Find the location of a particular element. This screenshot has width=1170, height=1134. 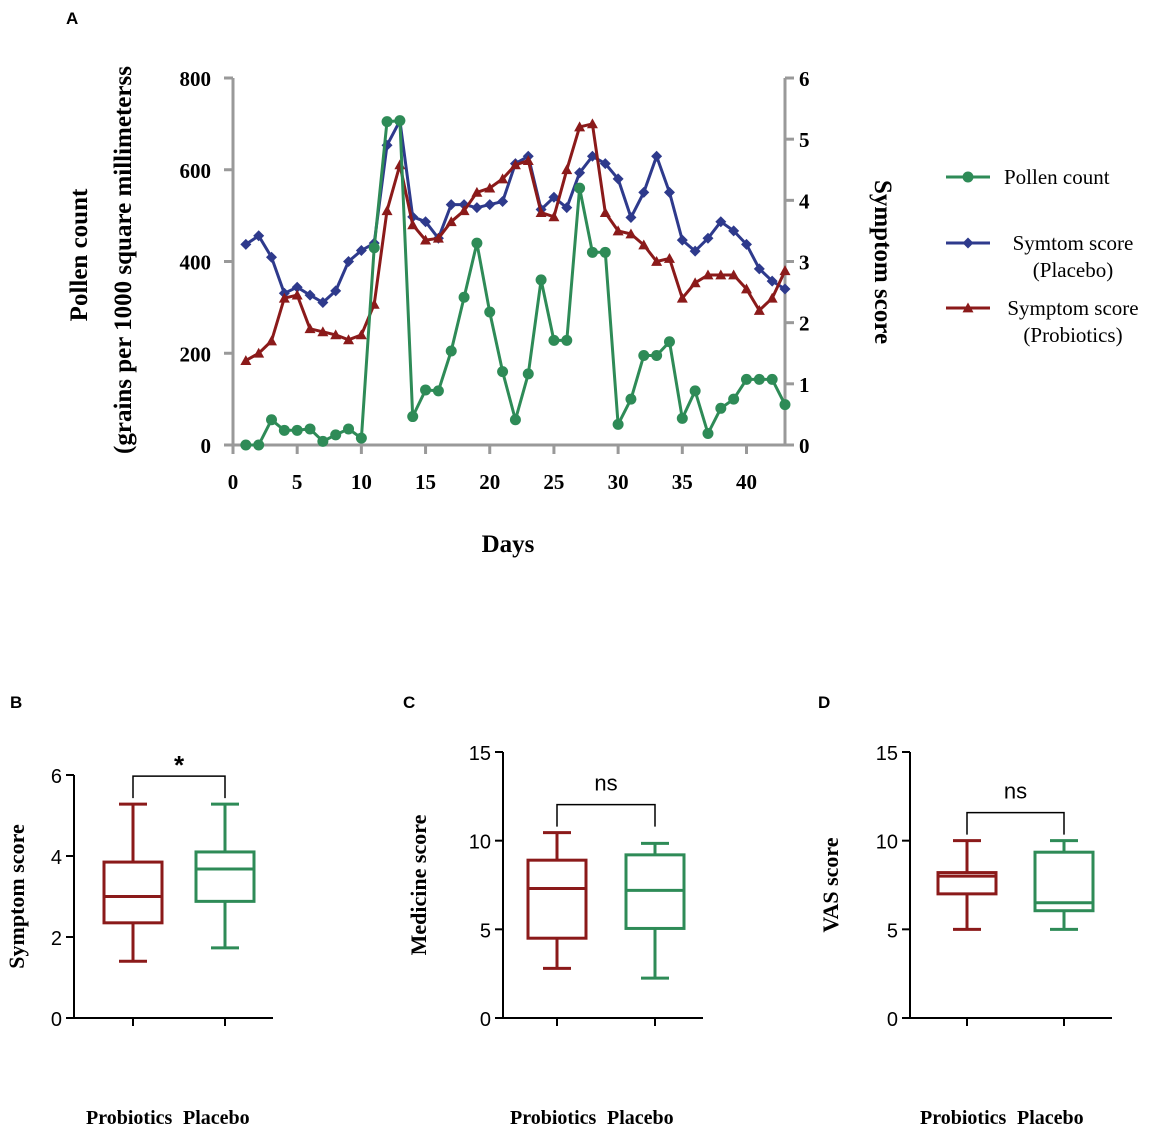

right-y-tick-label: 3 is located at coordinates (804, 263).